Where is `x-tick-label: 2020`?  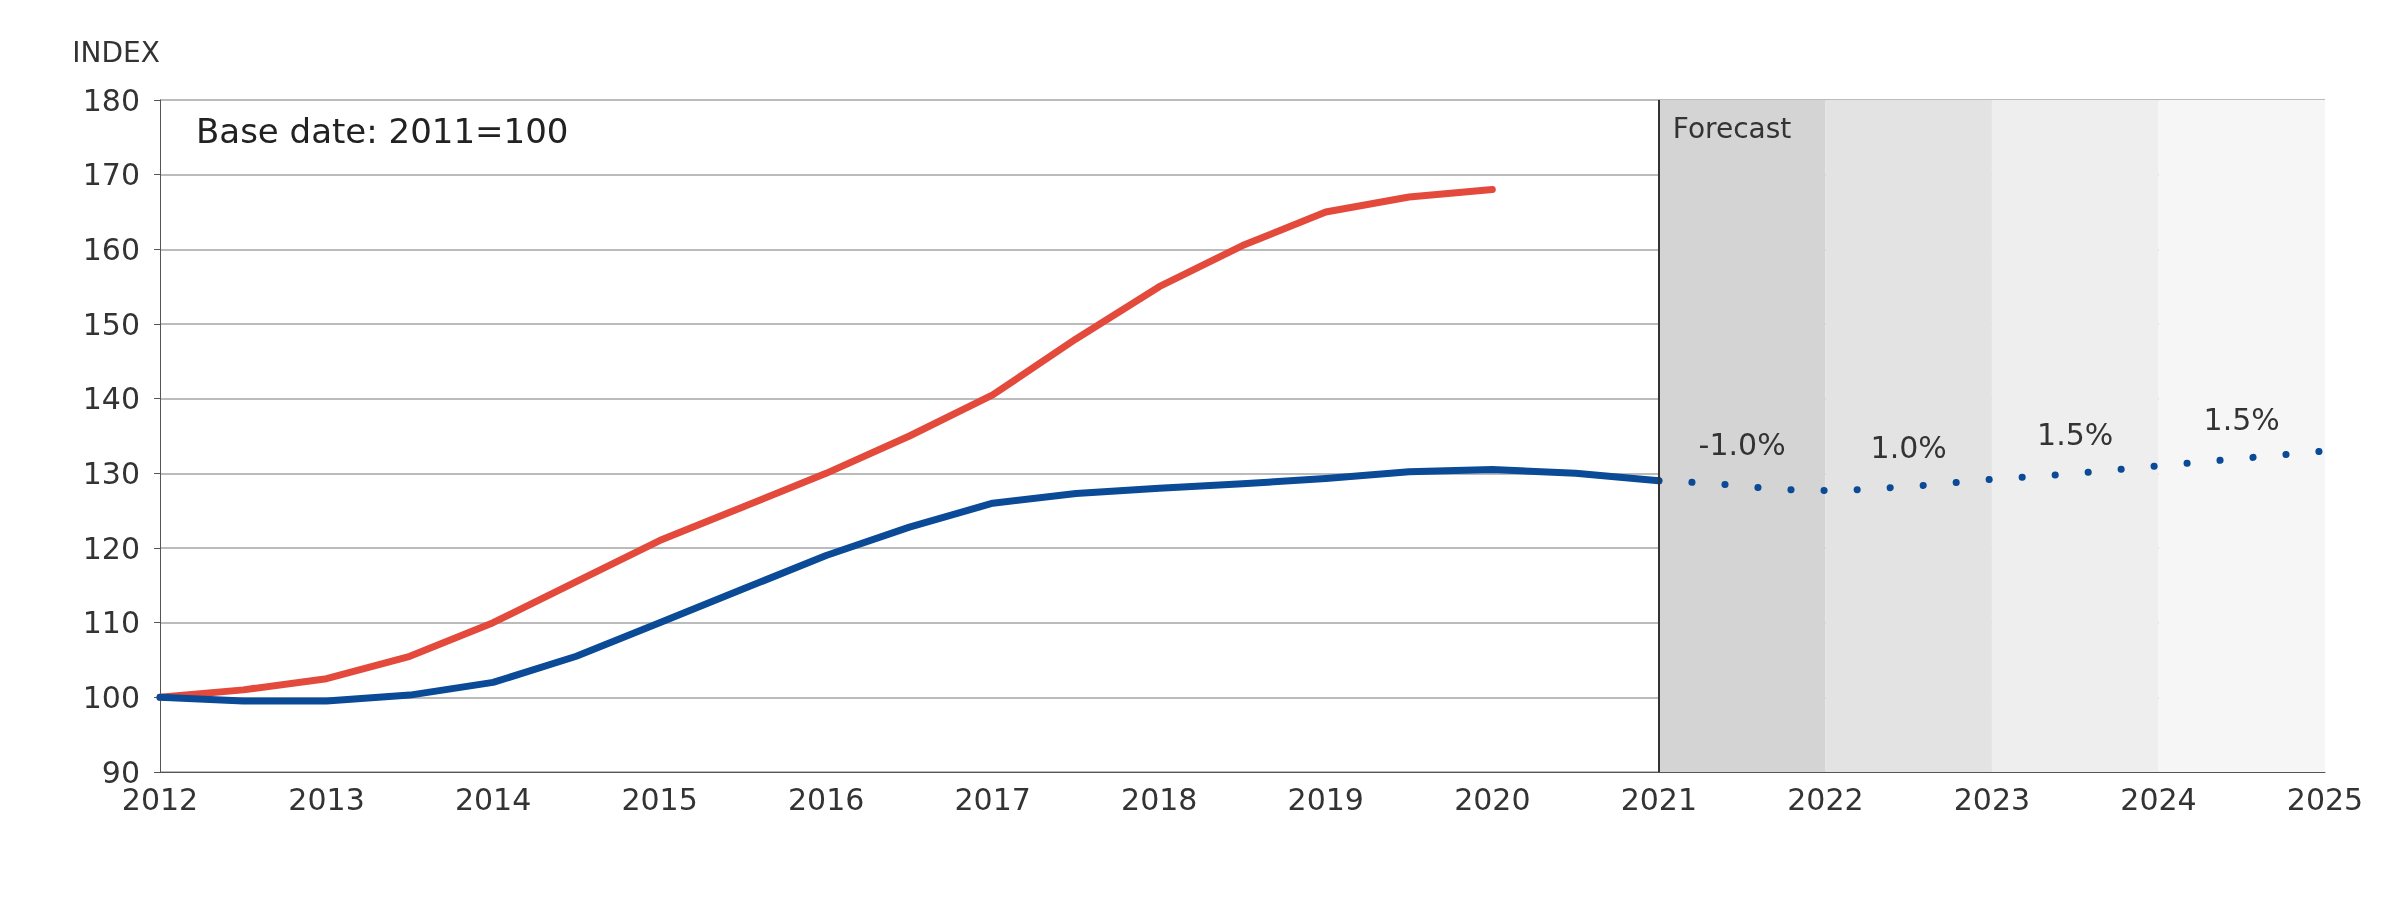
x-tick-label: 2020 is located at coordinates (1492, 799).